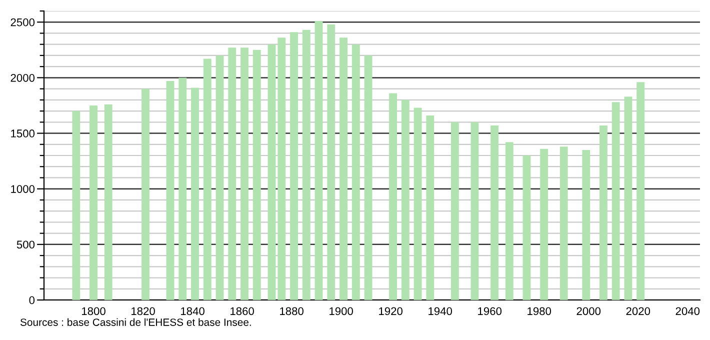 Image resolution: width=710 pixels, height=340 pixels. What do you see at coordinates (688, 311) in the screenshot?
I see `x-tick-label: 2040` at bounding box center [688, 311].